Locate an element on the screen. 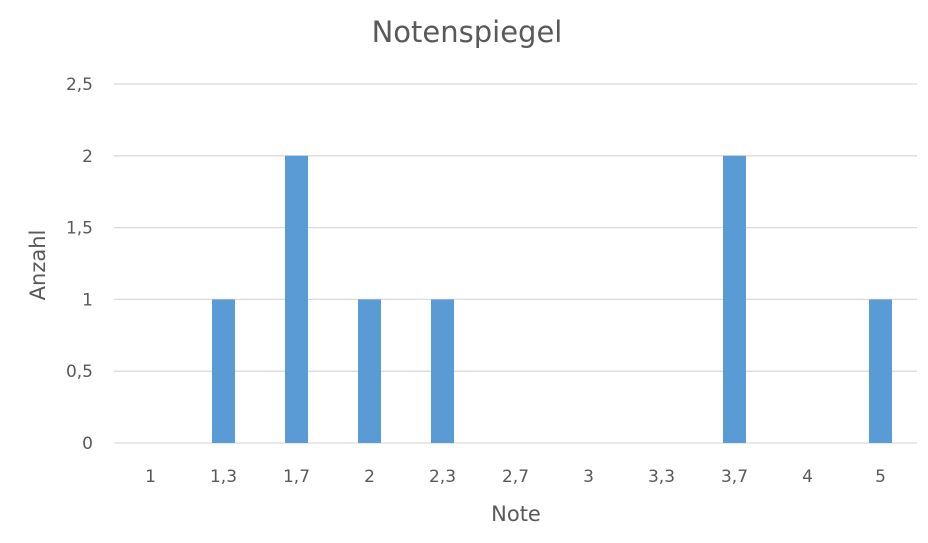 Image resolution: width=928 pixels, height=543 pixels. y-axis-label: Anzahl is located at coordinates (38, 265).